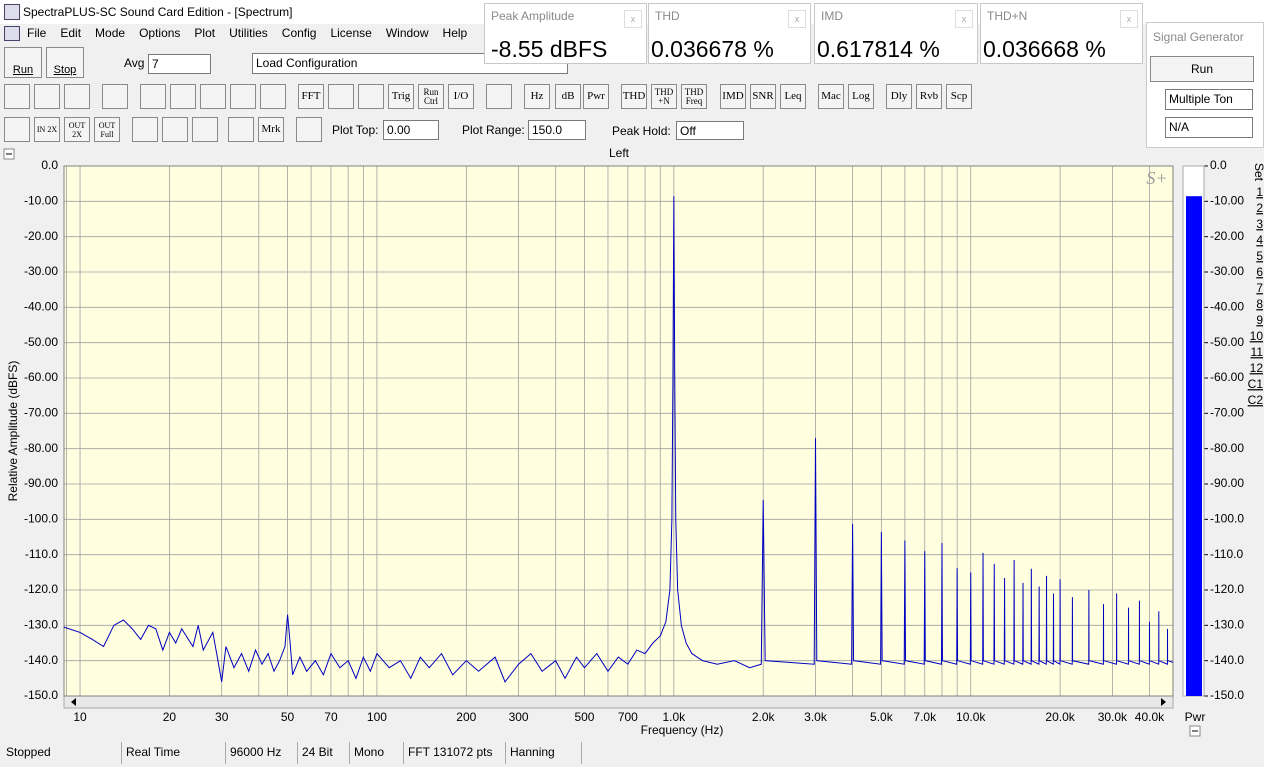 Image resolution: width=1264 pixels, height=767 pixels. I want to click on run-button: Run, so click(23, 62).